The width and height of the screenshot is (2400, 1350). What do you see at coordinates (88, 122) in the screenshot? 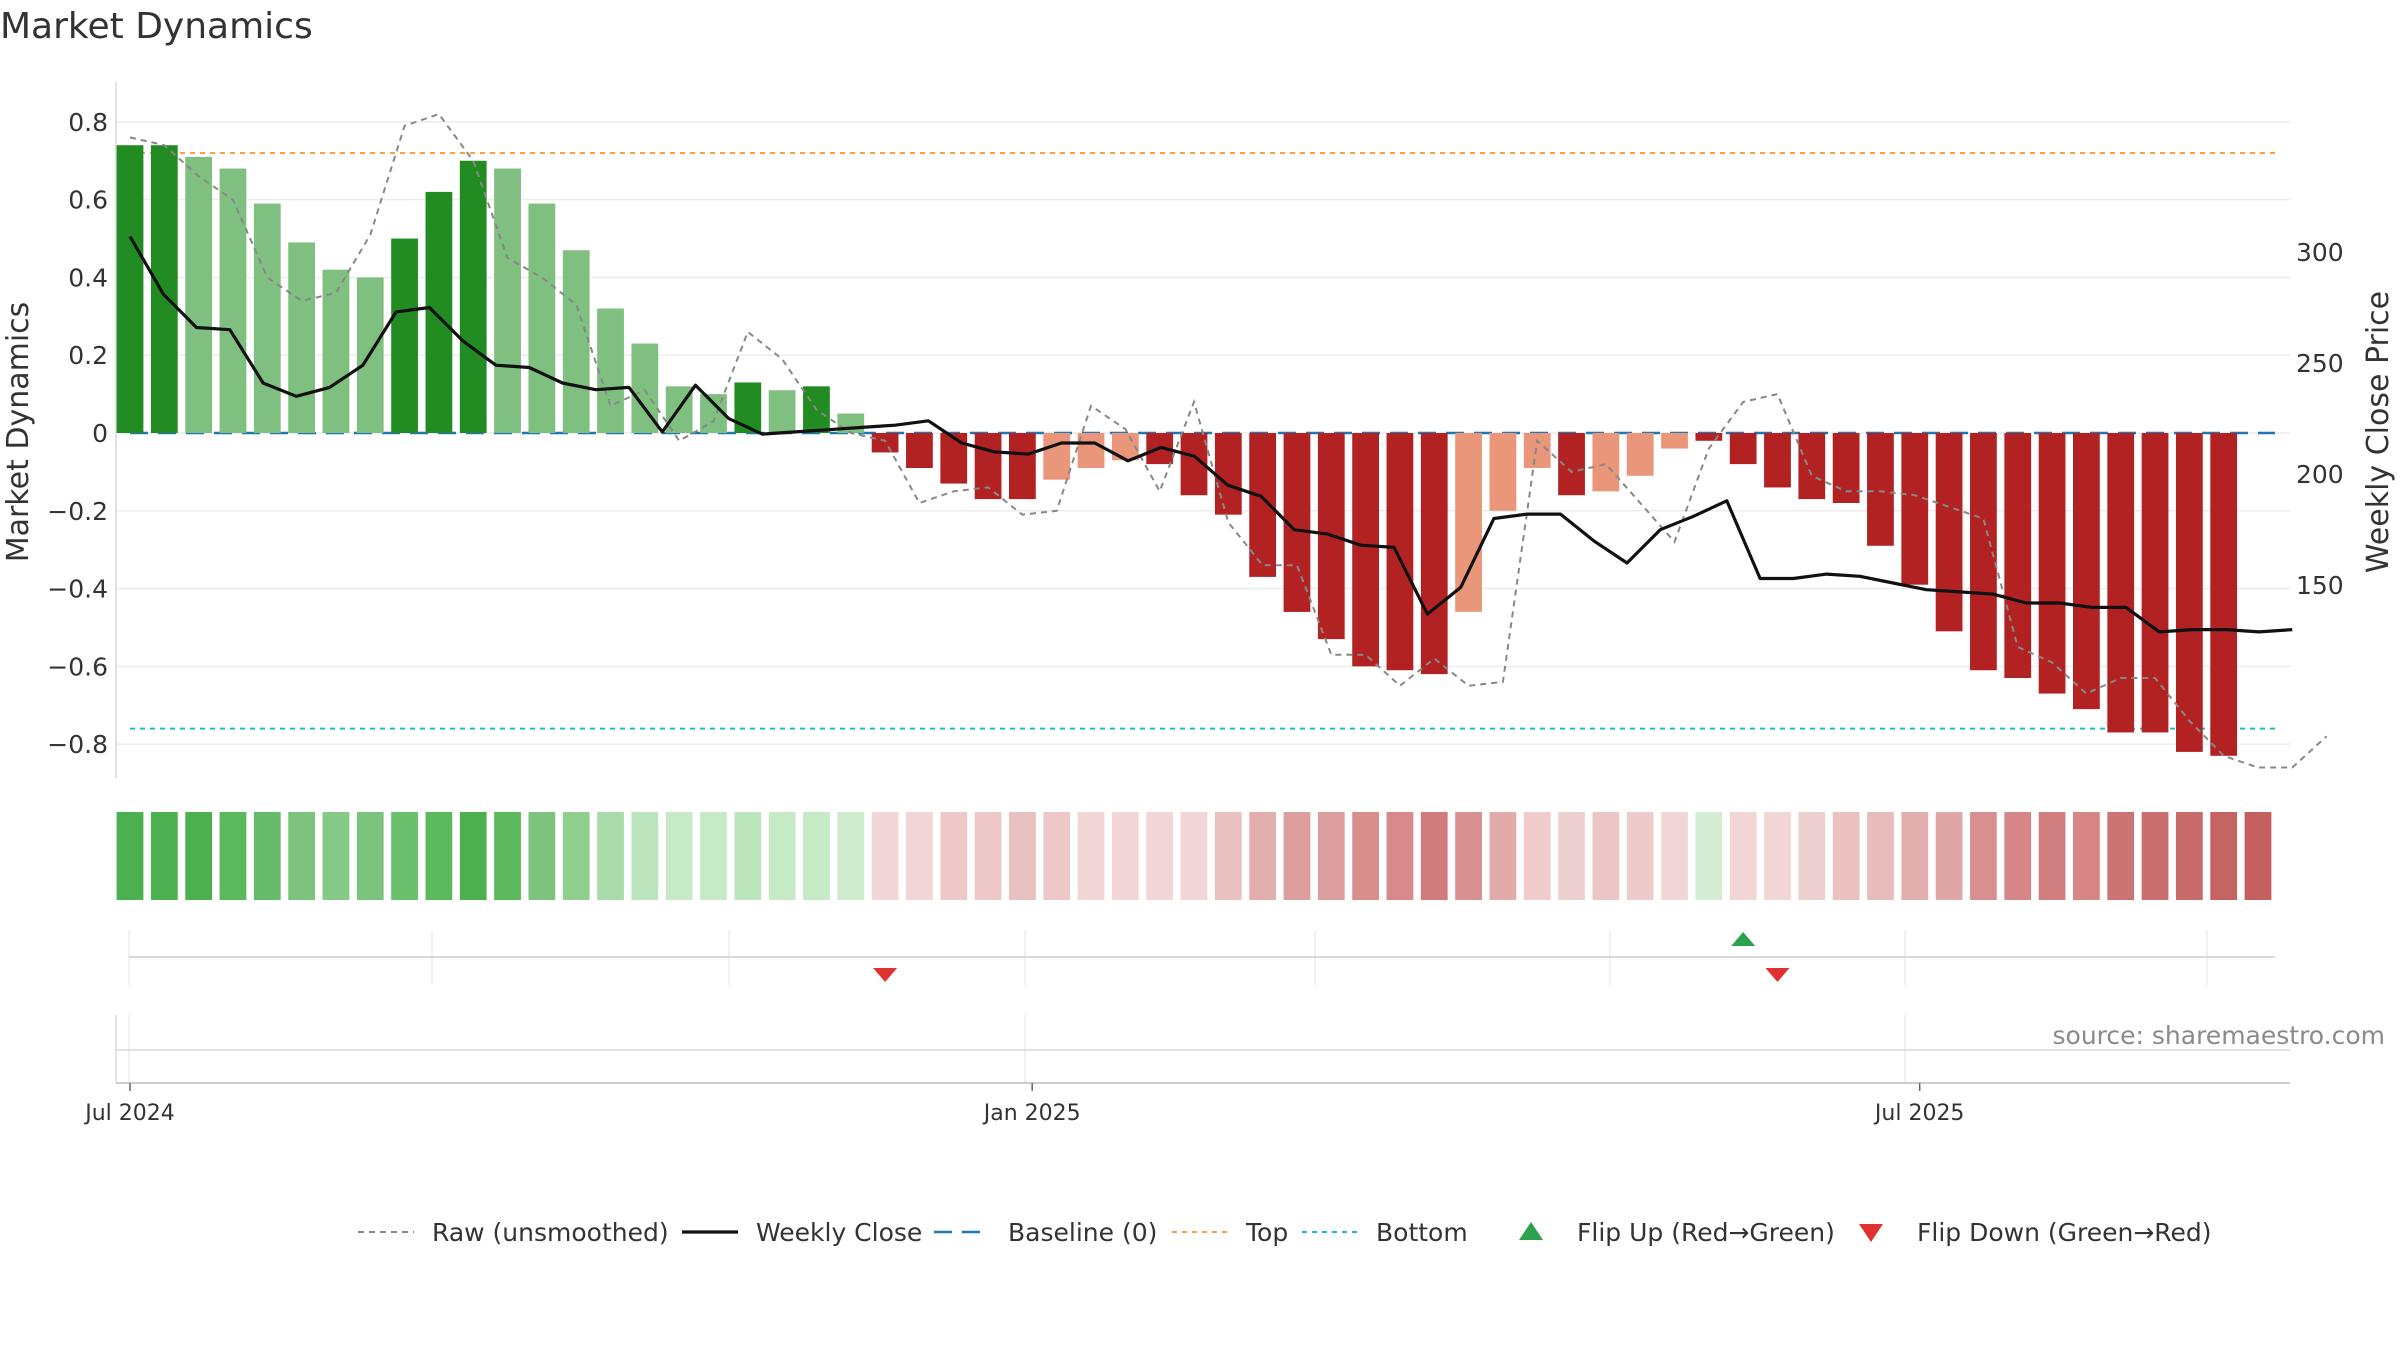
I see `y-tick-label: 0.8` at bounding box center [88, 122].